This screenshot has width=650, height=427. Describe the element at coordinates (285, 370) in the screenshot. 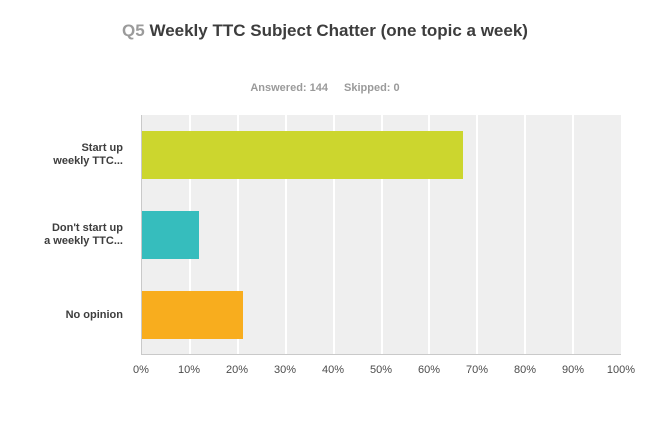

I see `x-tick-label-30: 30%` at that location.